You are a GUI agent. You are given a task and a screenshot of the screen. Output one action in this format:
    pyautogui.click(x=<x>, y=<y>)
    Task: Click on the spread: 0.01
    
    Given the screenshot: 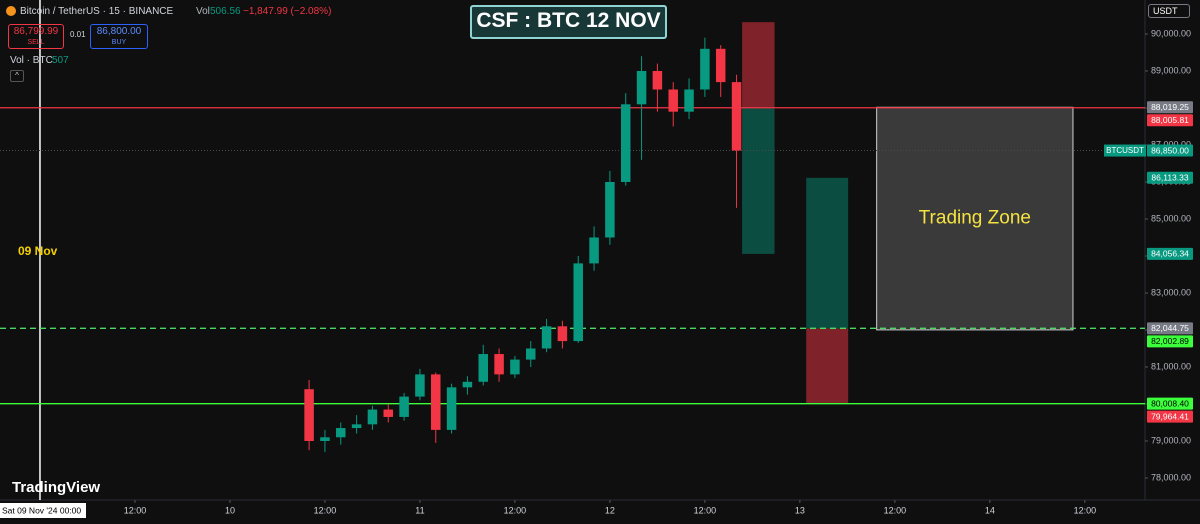 What is the action you would take?
    pyautogui.click(x=78, y=34)
    